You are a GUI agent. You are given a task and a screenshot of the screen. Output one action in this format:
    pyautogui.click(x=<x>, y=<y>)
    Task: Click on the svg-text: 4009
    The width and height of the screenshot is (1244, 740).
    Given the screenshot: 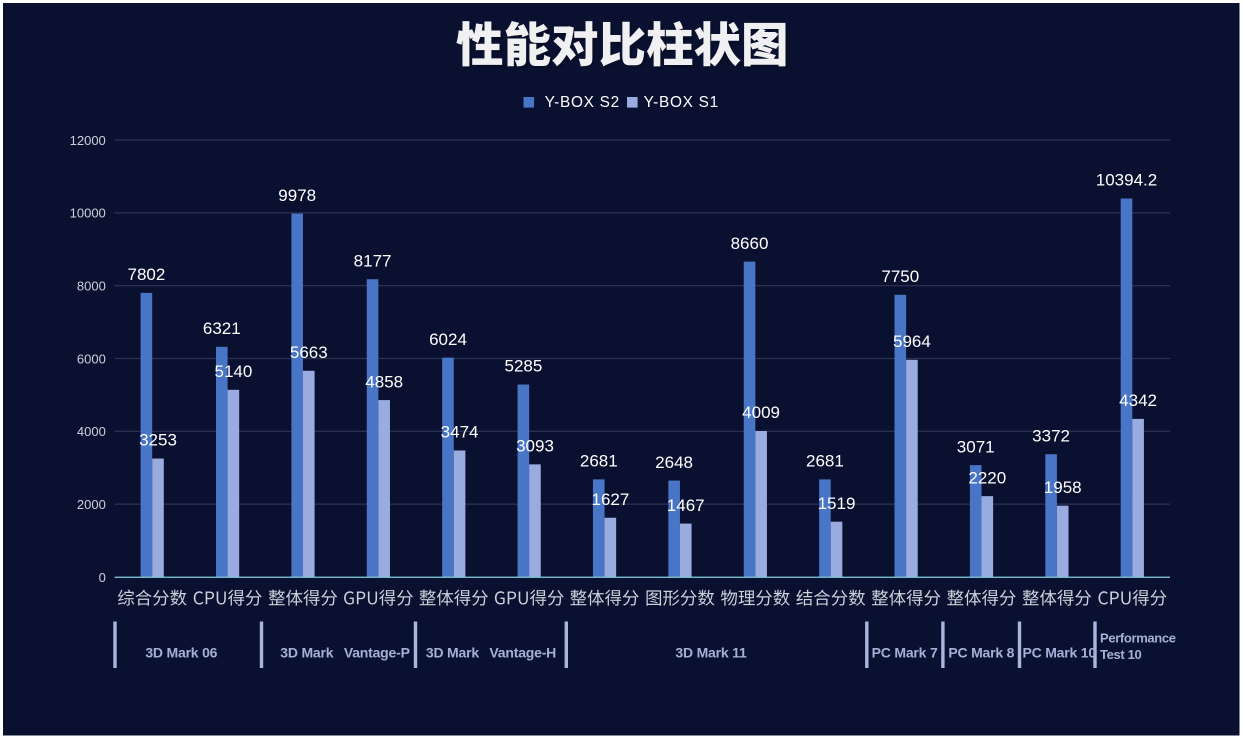 What is the action you would take?
    pyautogui.click(x=761, y=412)
    